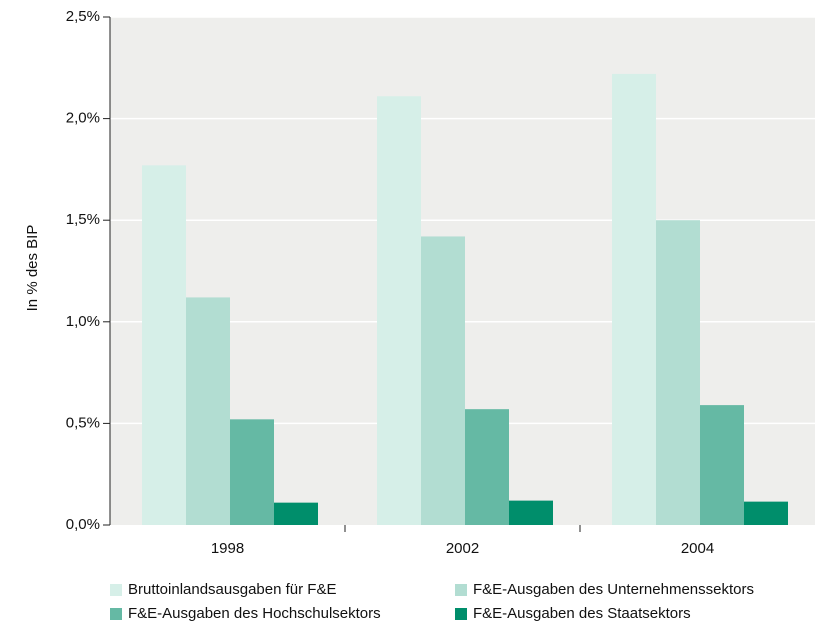 This screenshot has height=631, width=818. I want to click on x-tick-labels: 1998 2002 2004, so click(462, 548).